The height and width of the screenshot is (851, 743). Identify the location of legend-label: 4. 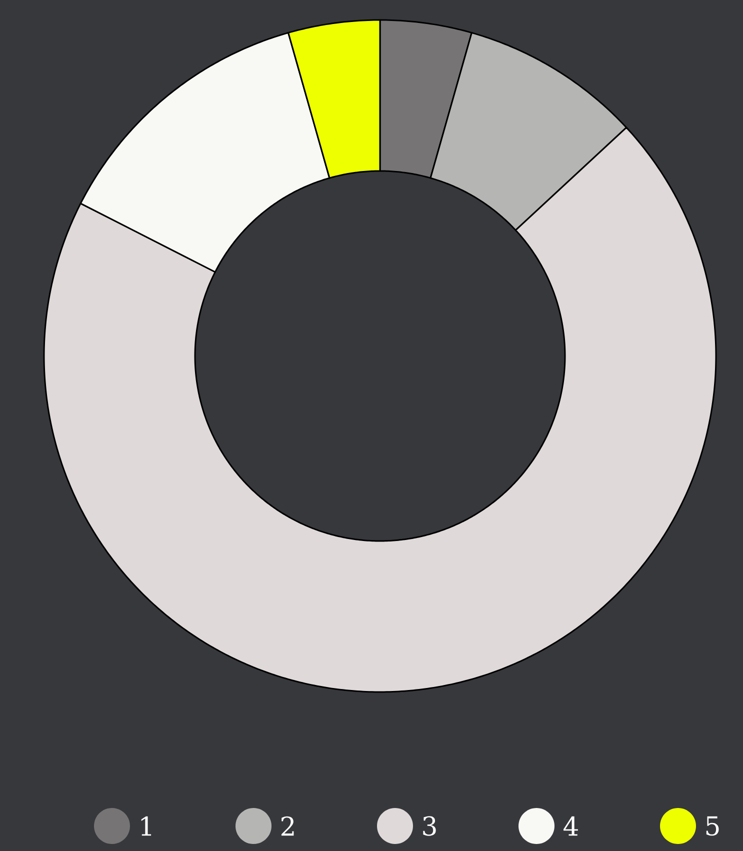
(571, 826).